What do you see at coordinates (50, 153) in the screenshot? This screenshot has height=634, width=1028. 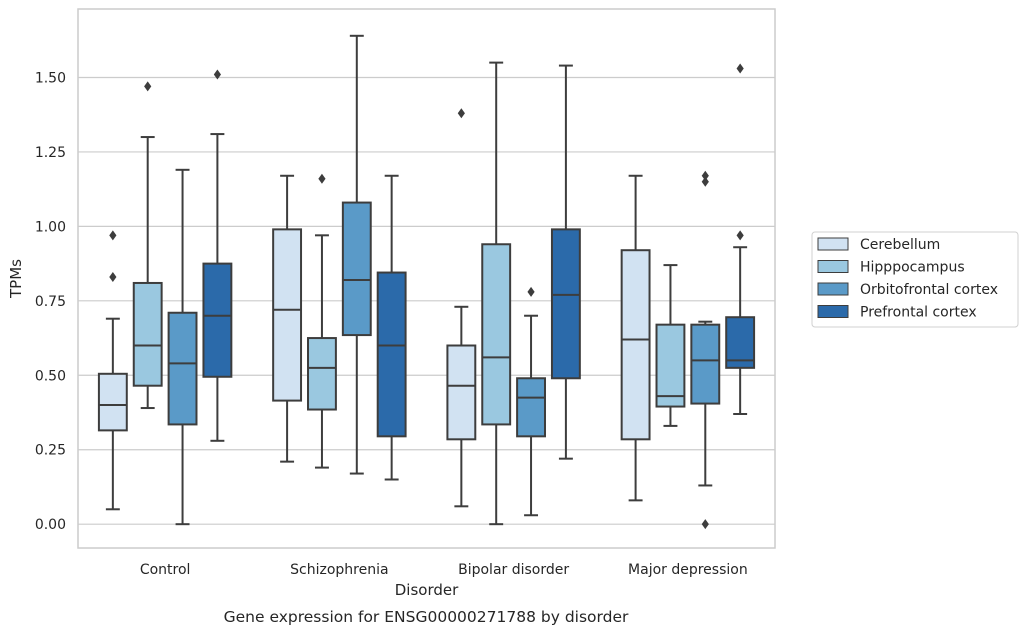 I see `y-tick-label: 1.25` at bounding box center [50, 153].